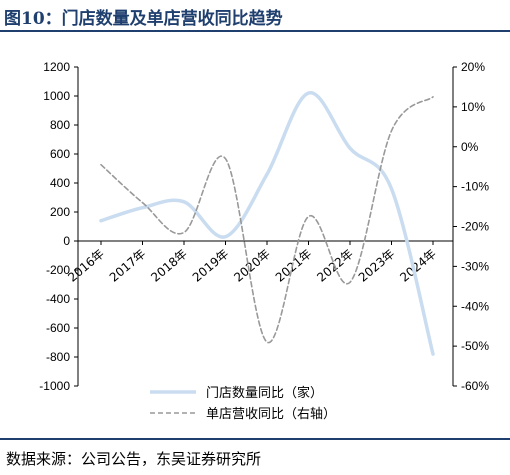 The image size is (510, 475). What do you see at coordinates (58, 357) in the screenshot?
I see `left-tick-label: -800` at bounding box center [58, 357].